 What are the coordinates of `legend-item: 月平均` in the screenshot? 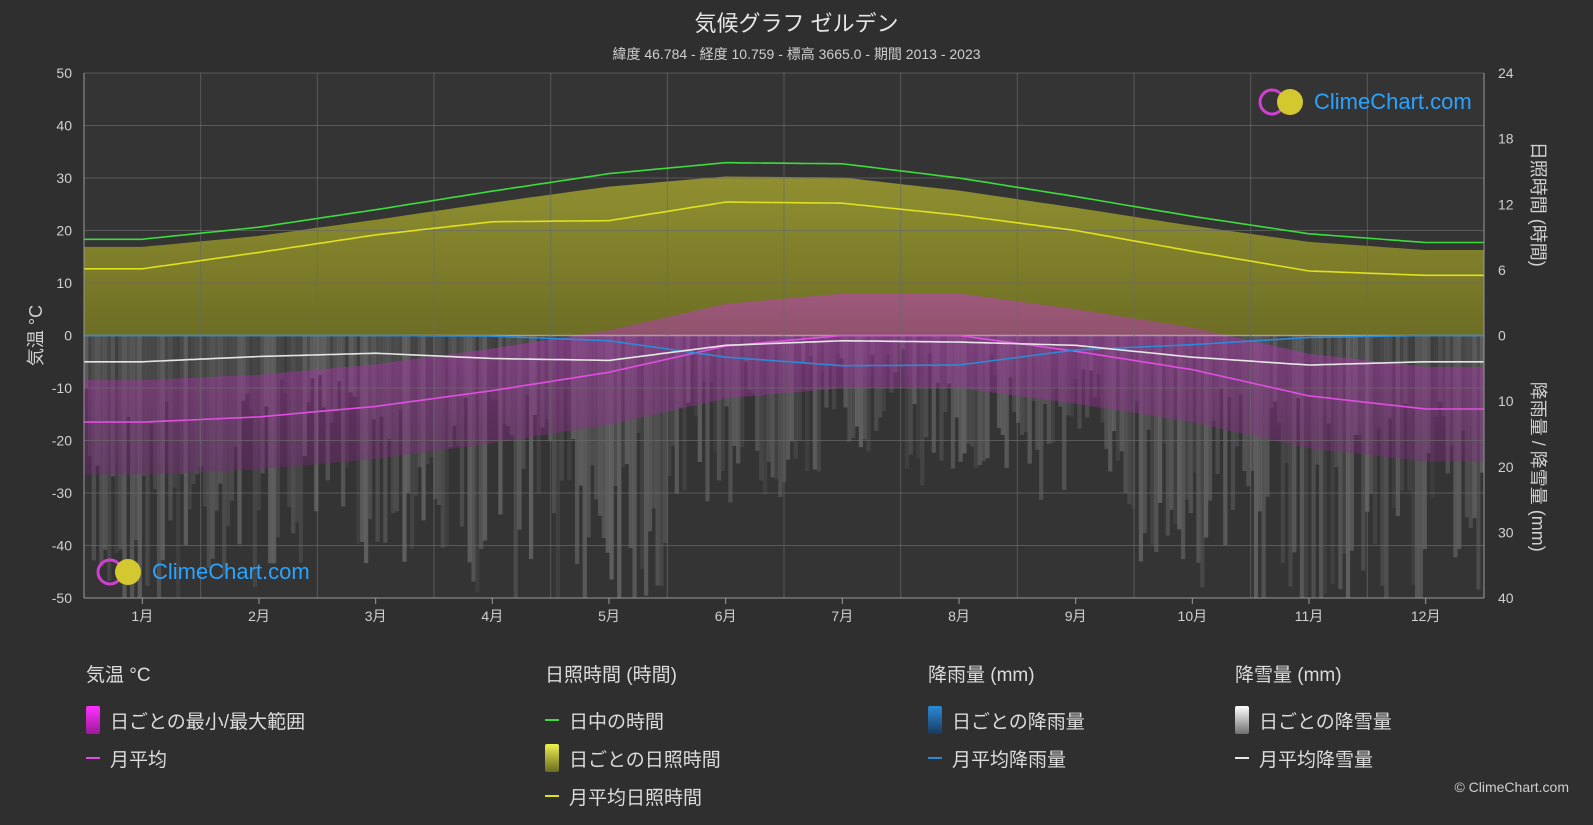 It's located at (195, 758).